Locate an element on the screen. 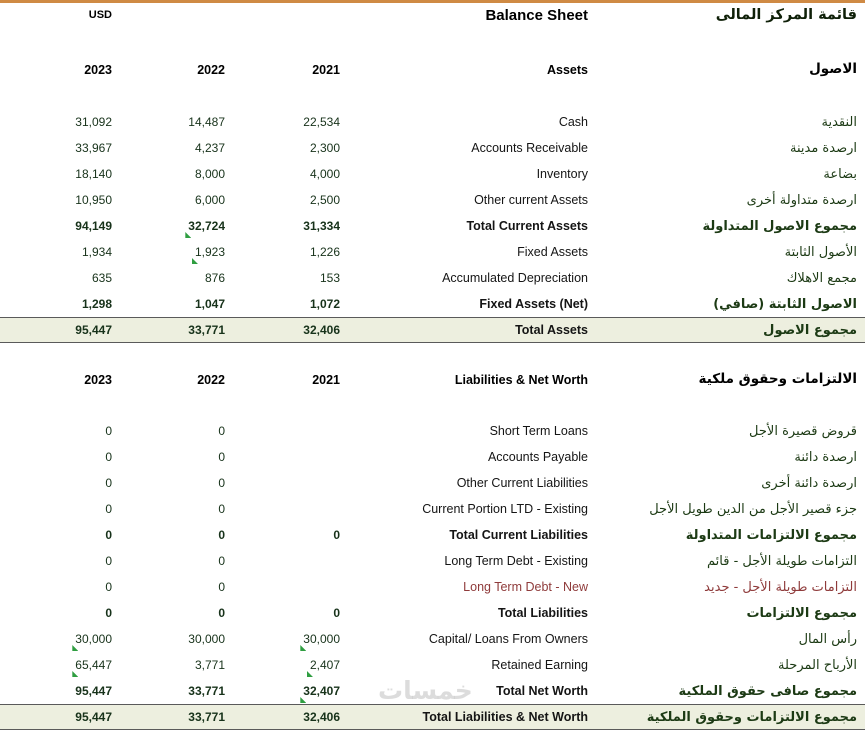 The height and width of the screenshot is (730, 865). cell-2023: 18,140 is located at coordinates (93, 174).